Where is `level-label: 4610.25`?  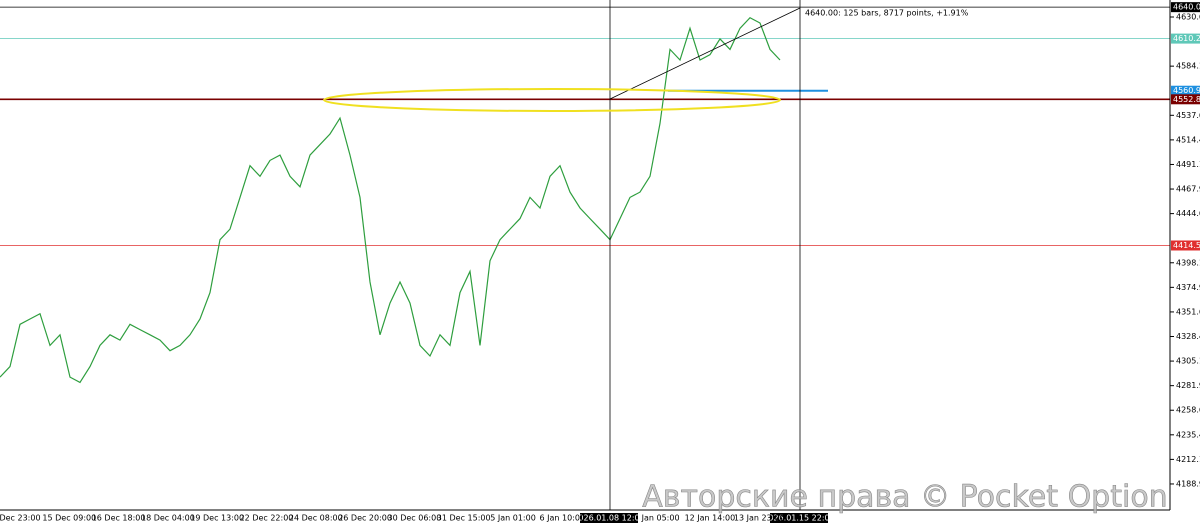
level-label: 4610.25 is located at coordinates (1186, 38).